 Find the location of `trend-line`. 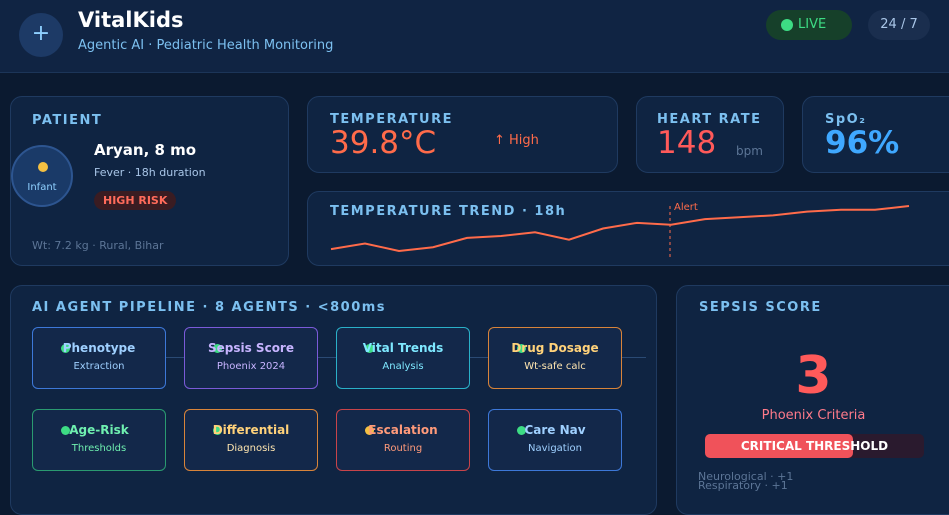

trend-line is located at coordinates (620, 229).